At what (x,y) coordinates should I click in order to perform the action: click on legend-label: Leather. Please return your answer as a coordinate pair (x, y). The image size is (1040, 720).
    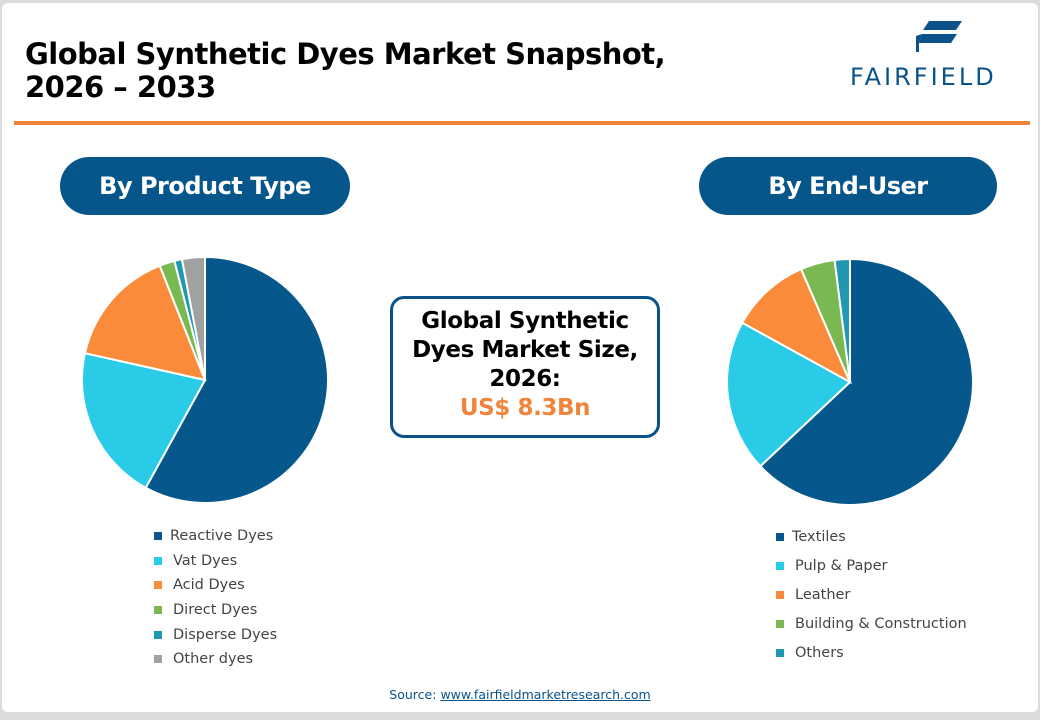
    Looking at the image, I should click on (823, 594).